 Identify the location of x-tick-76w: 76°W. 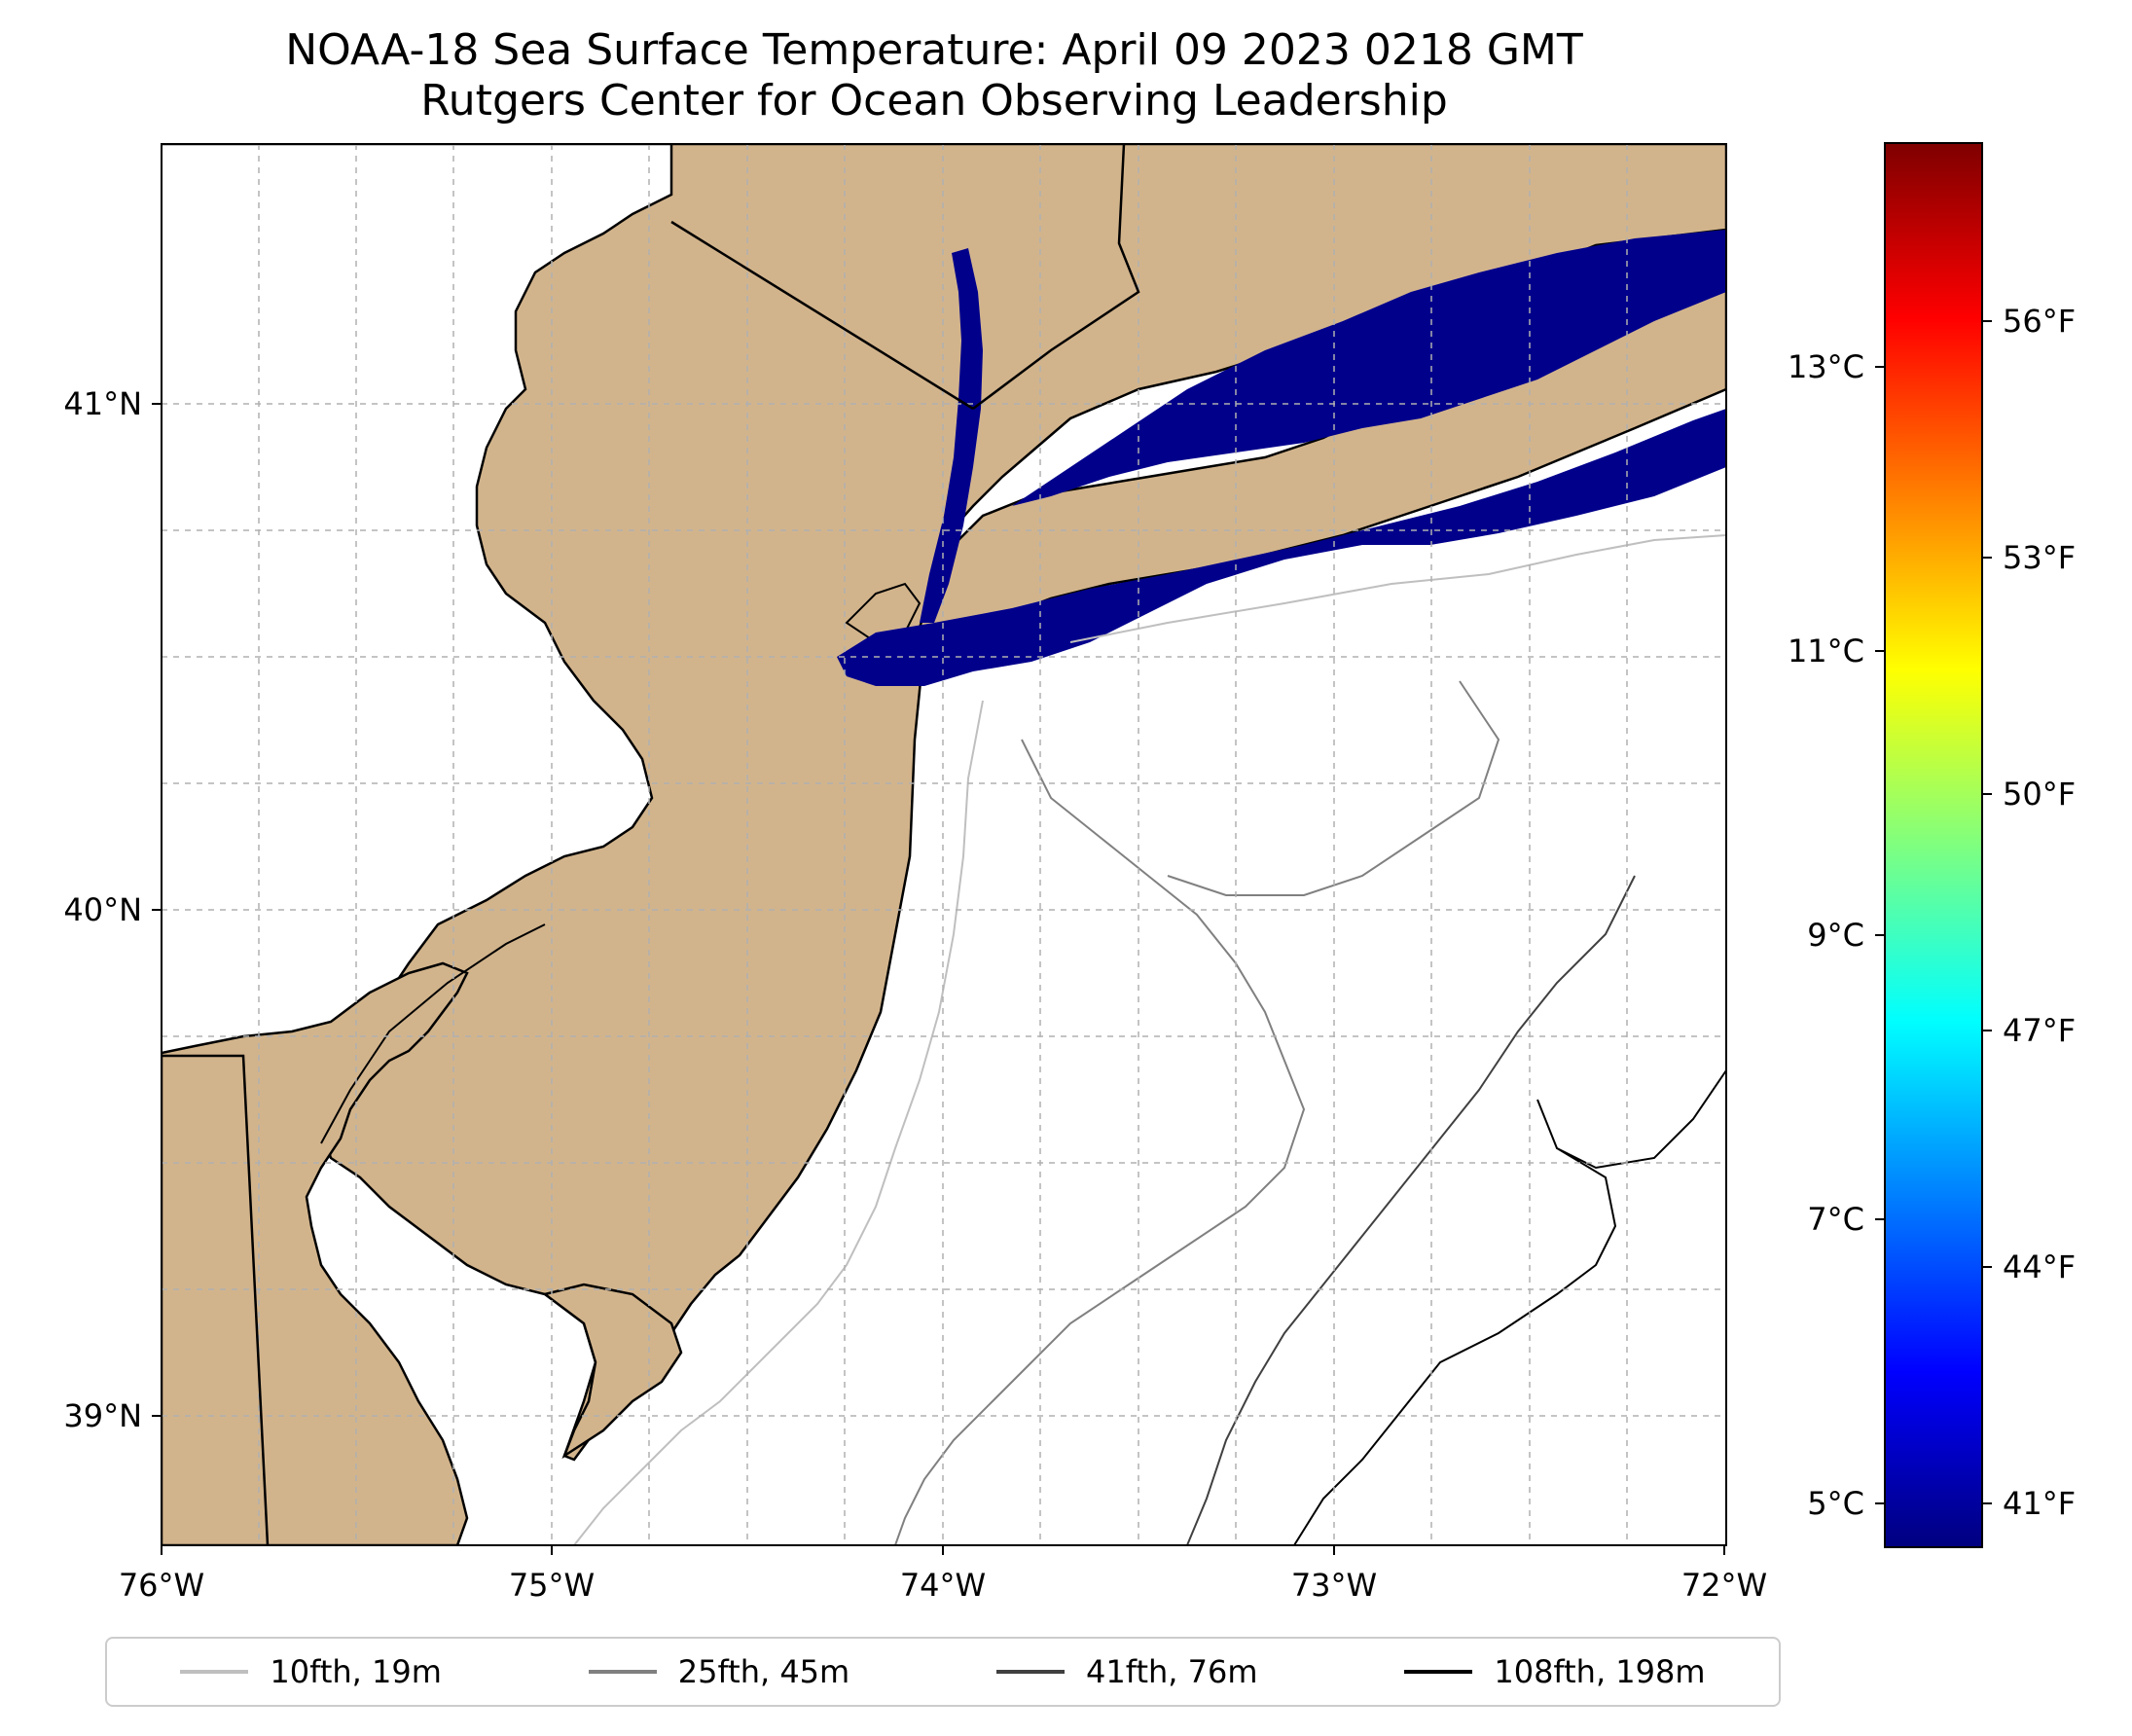
(162, 1586).